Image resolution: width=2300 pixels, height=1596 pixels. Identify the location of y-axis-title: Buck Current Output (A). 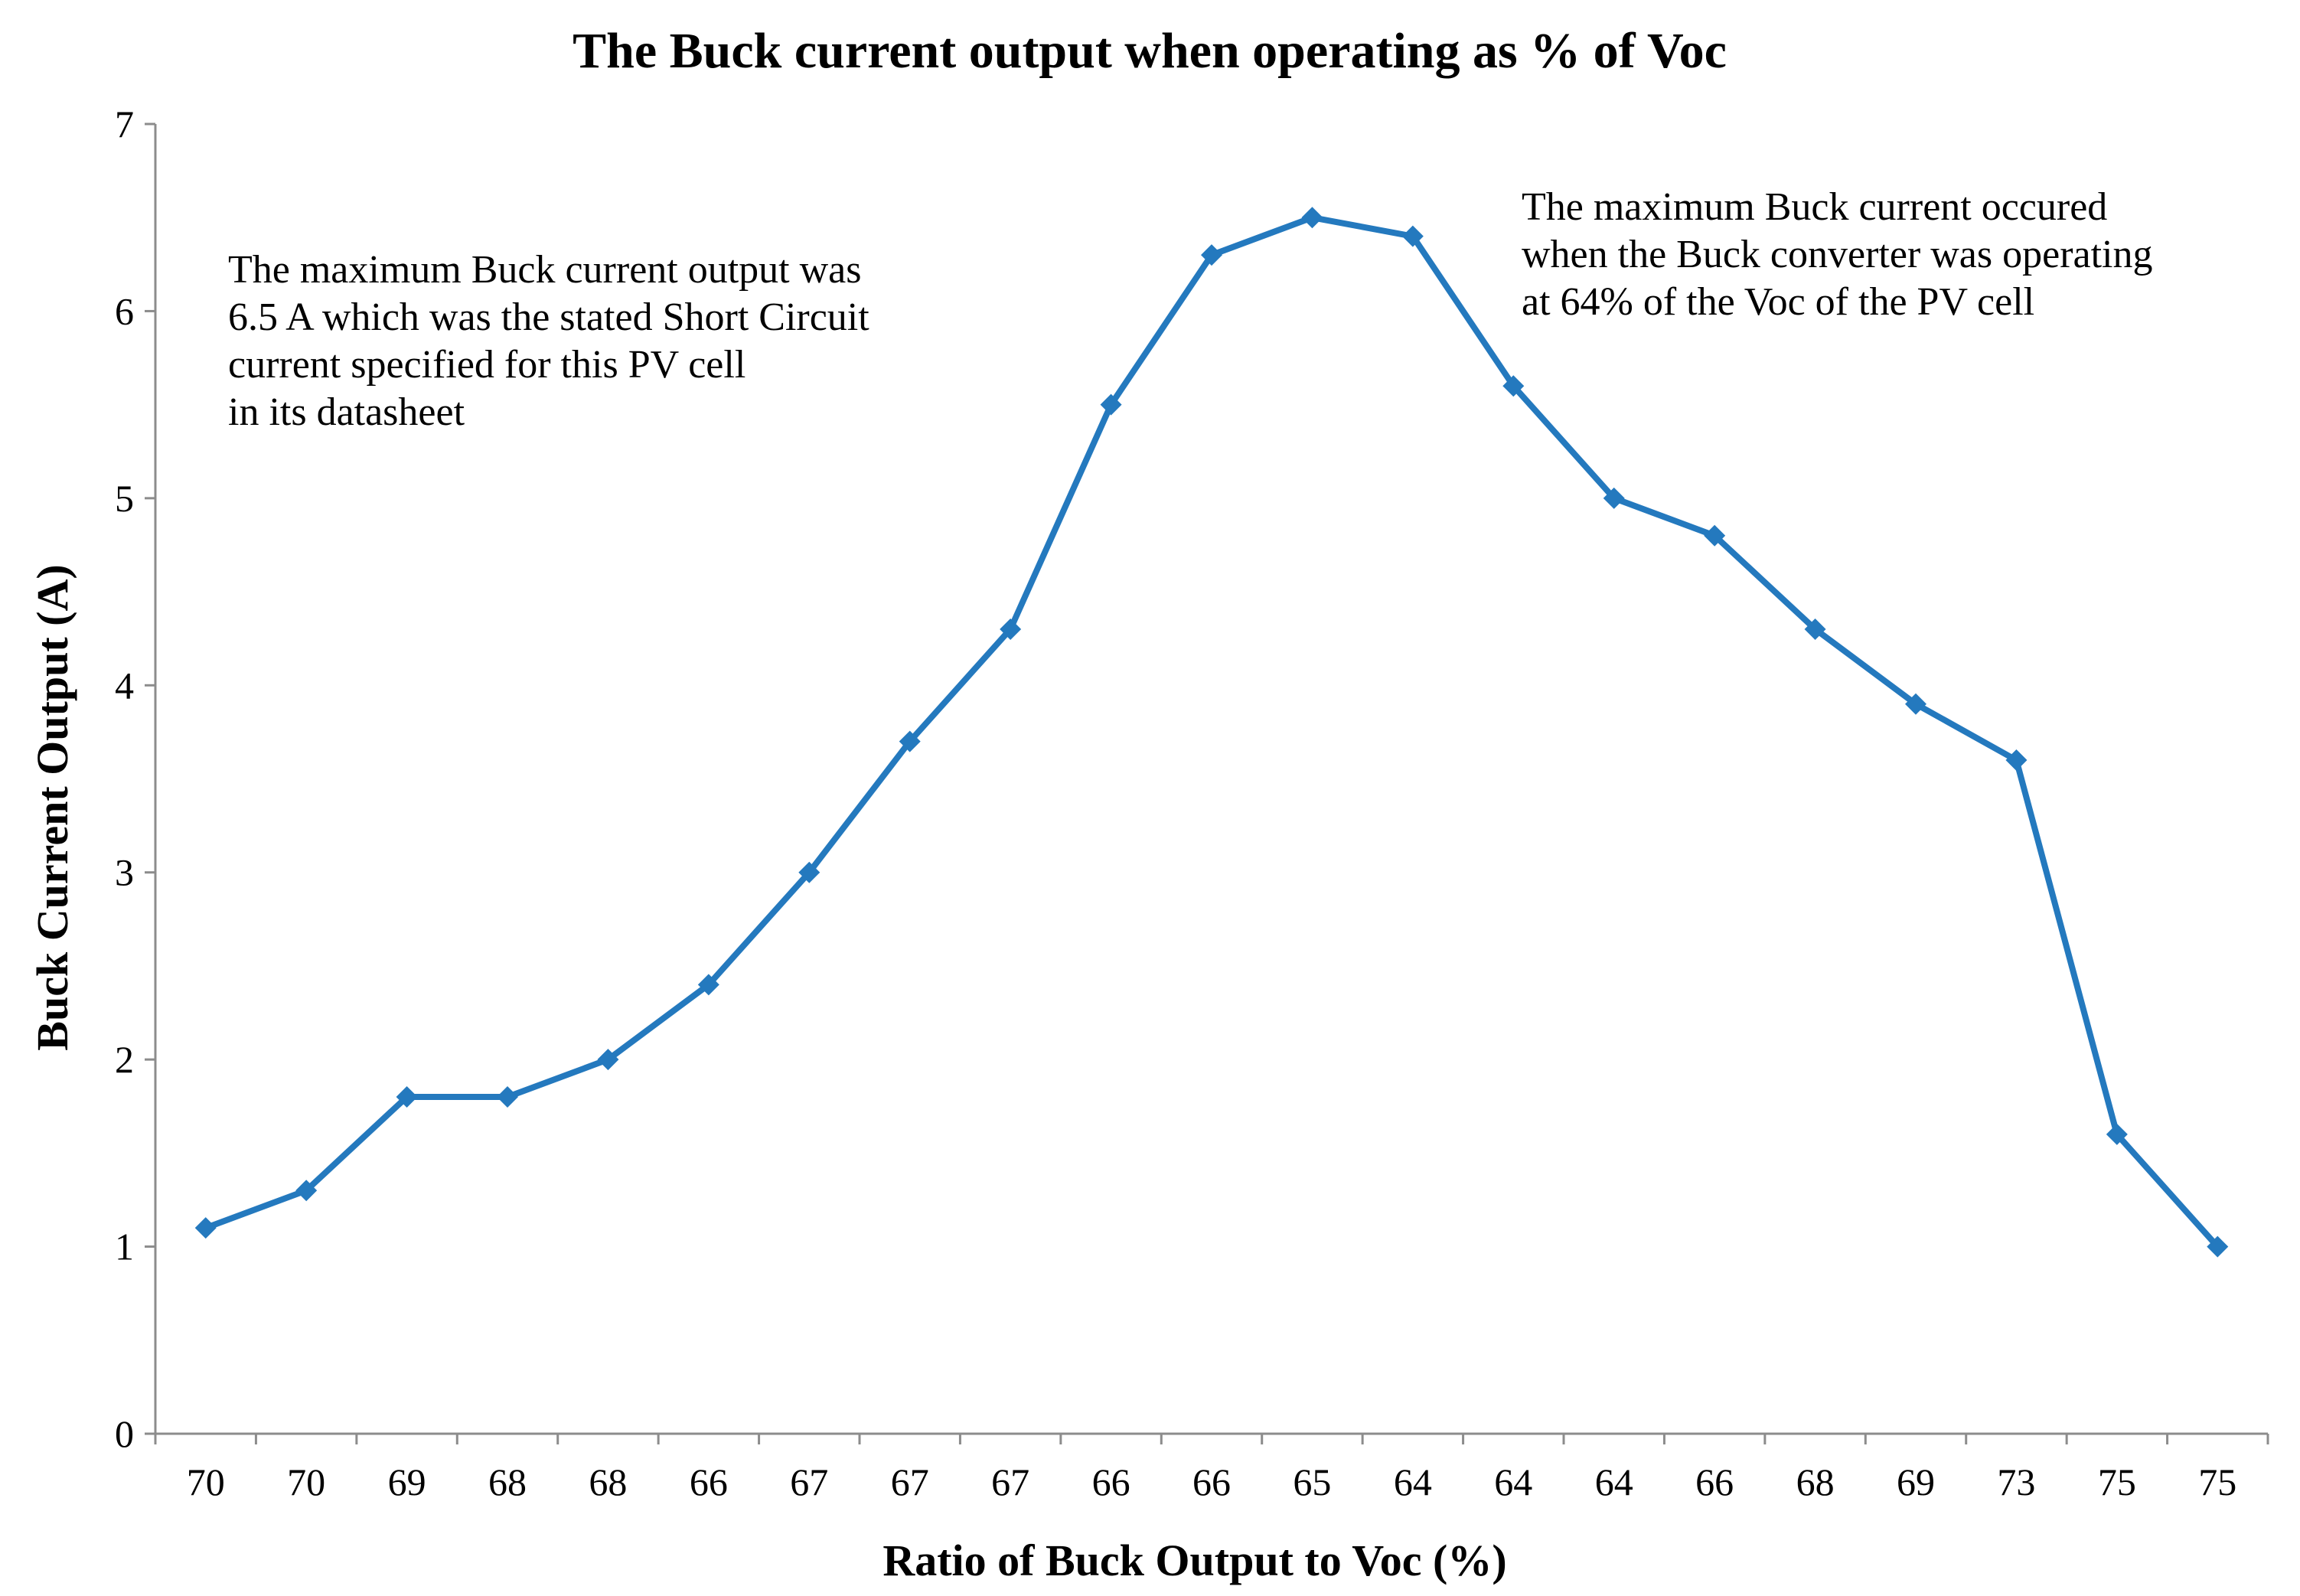
(52, 807).